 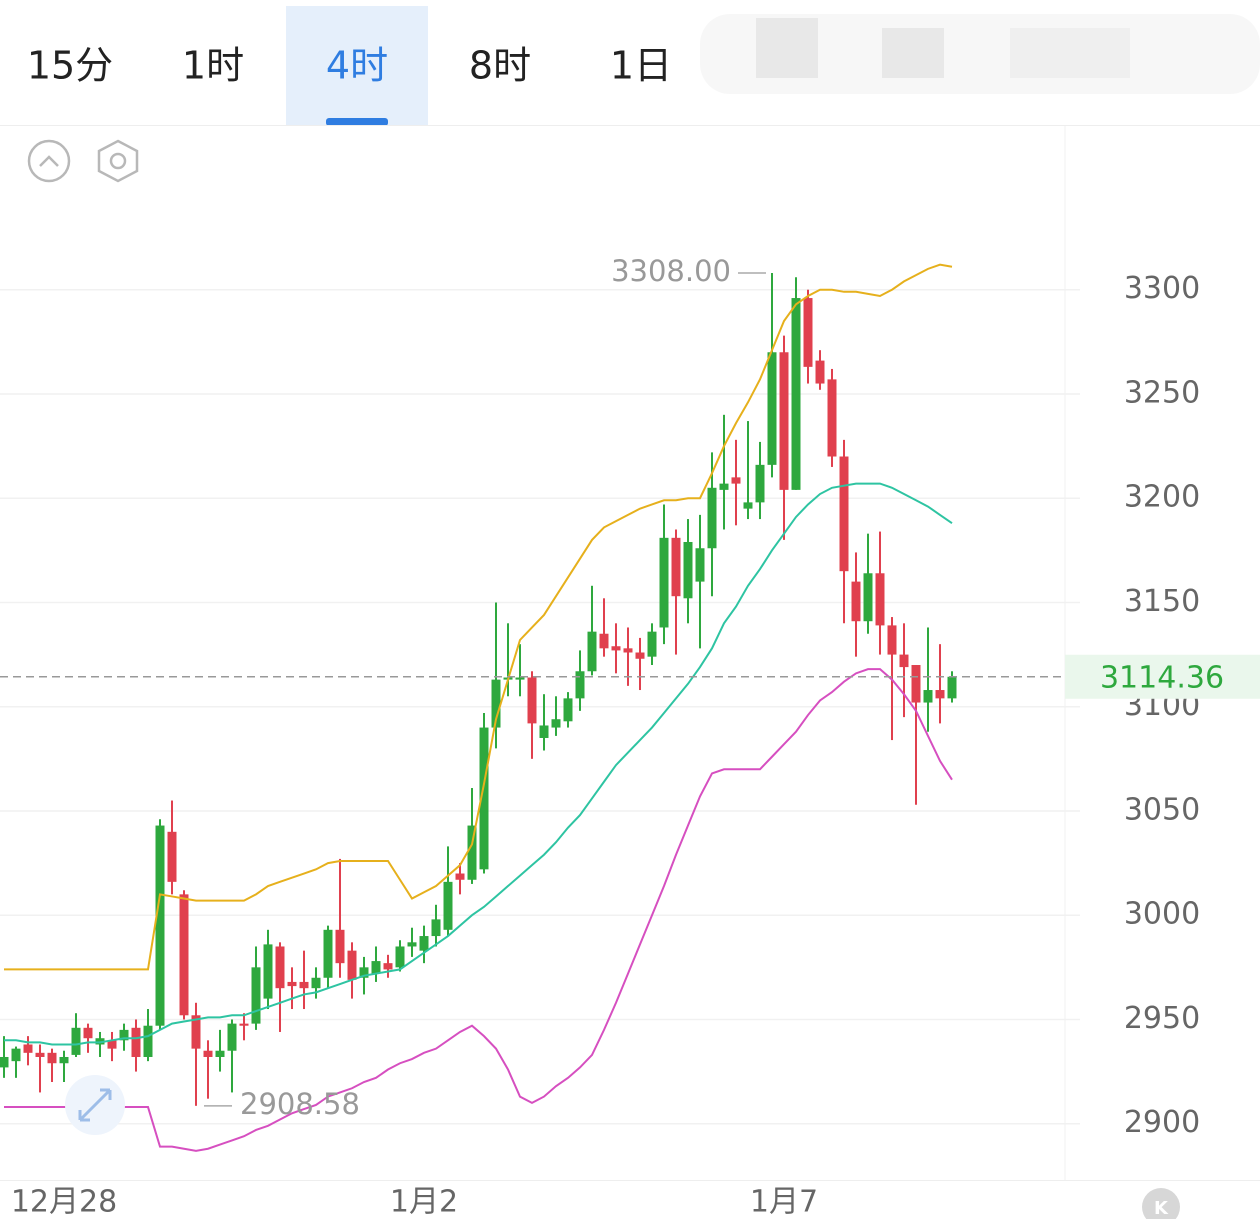 What do you see at coordinates (500, 66) in the screenshot?
I see `tab-label: 8时` at bounding box center [500, 66].